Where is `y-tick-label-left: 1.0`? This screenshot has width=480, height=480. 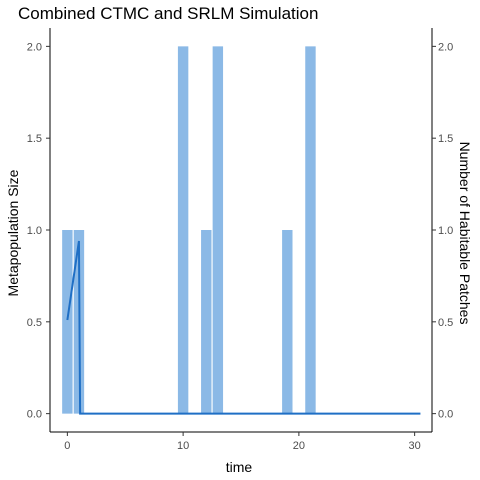 y-tick-label-left: 1.0 is located at coordinates (34, 231).